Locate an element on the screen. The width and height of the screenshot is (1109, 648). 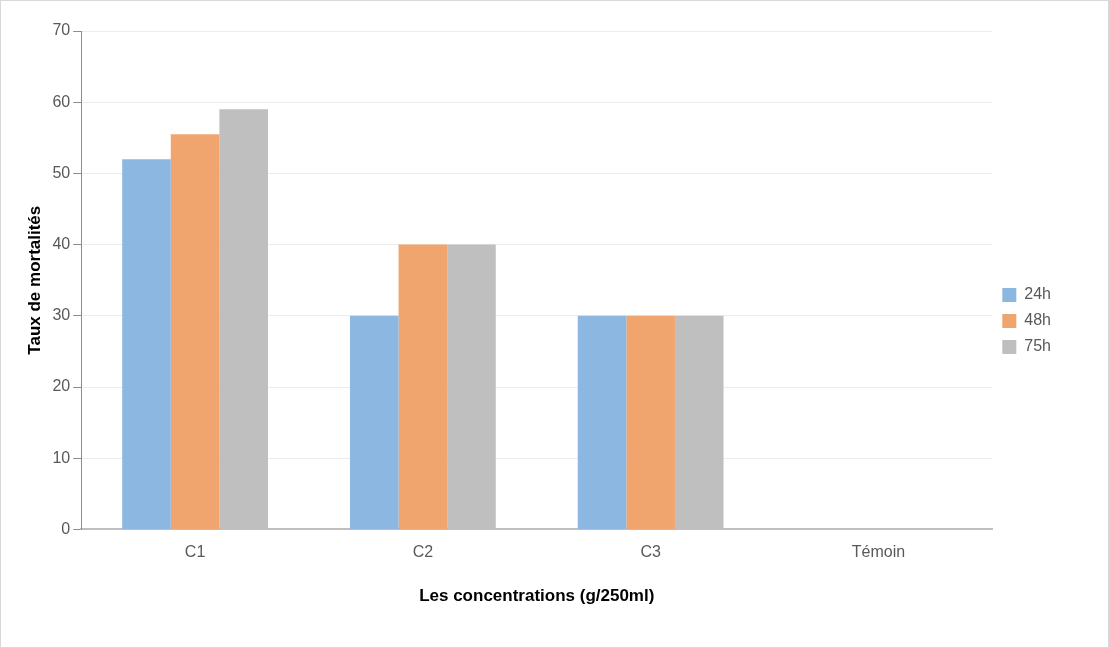
y-tick-label: 70 is located at coordinates (61, 30).